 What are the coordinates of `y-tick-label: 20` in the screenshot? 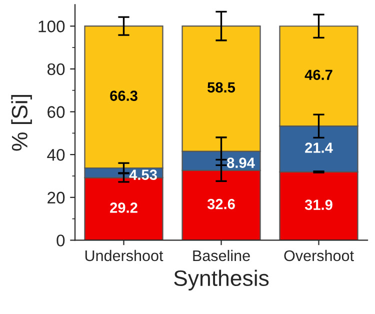 It's located at (56, 198).